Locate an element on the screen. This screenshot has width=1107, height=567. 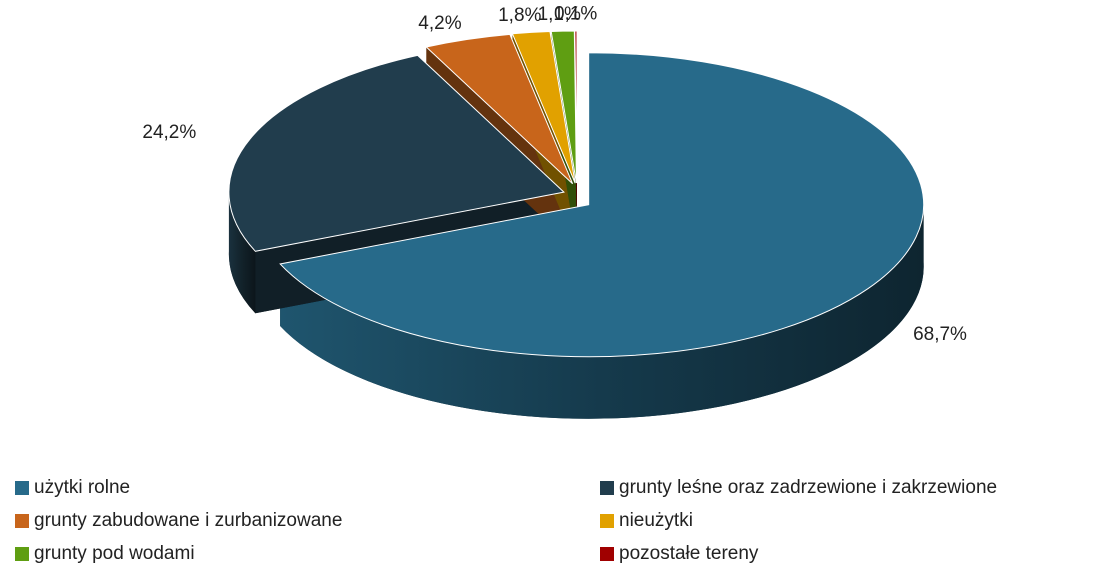
data-label: 1,8% is located at coordinates (519, 15).